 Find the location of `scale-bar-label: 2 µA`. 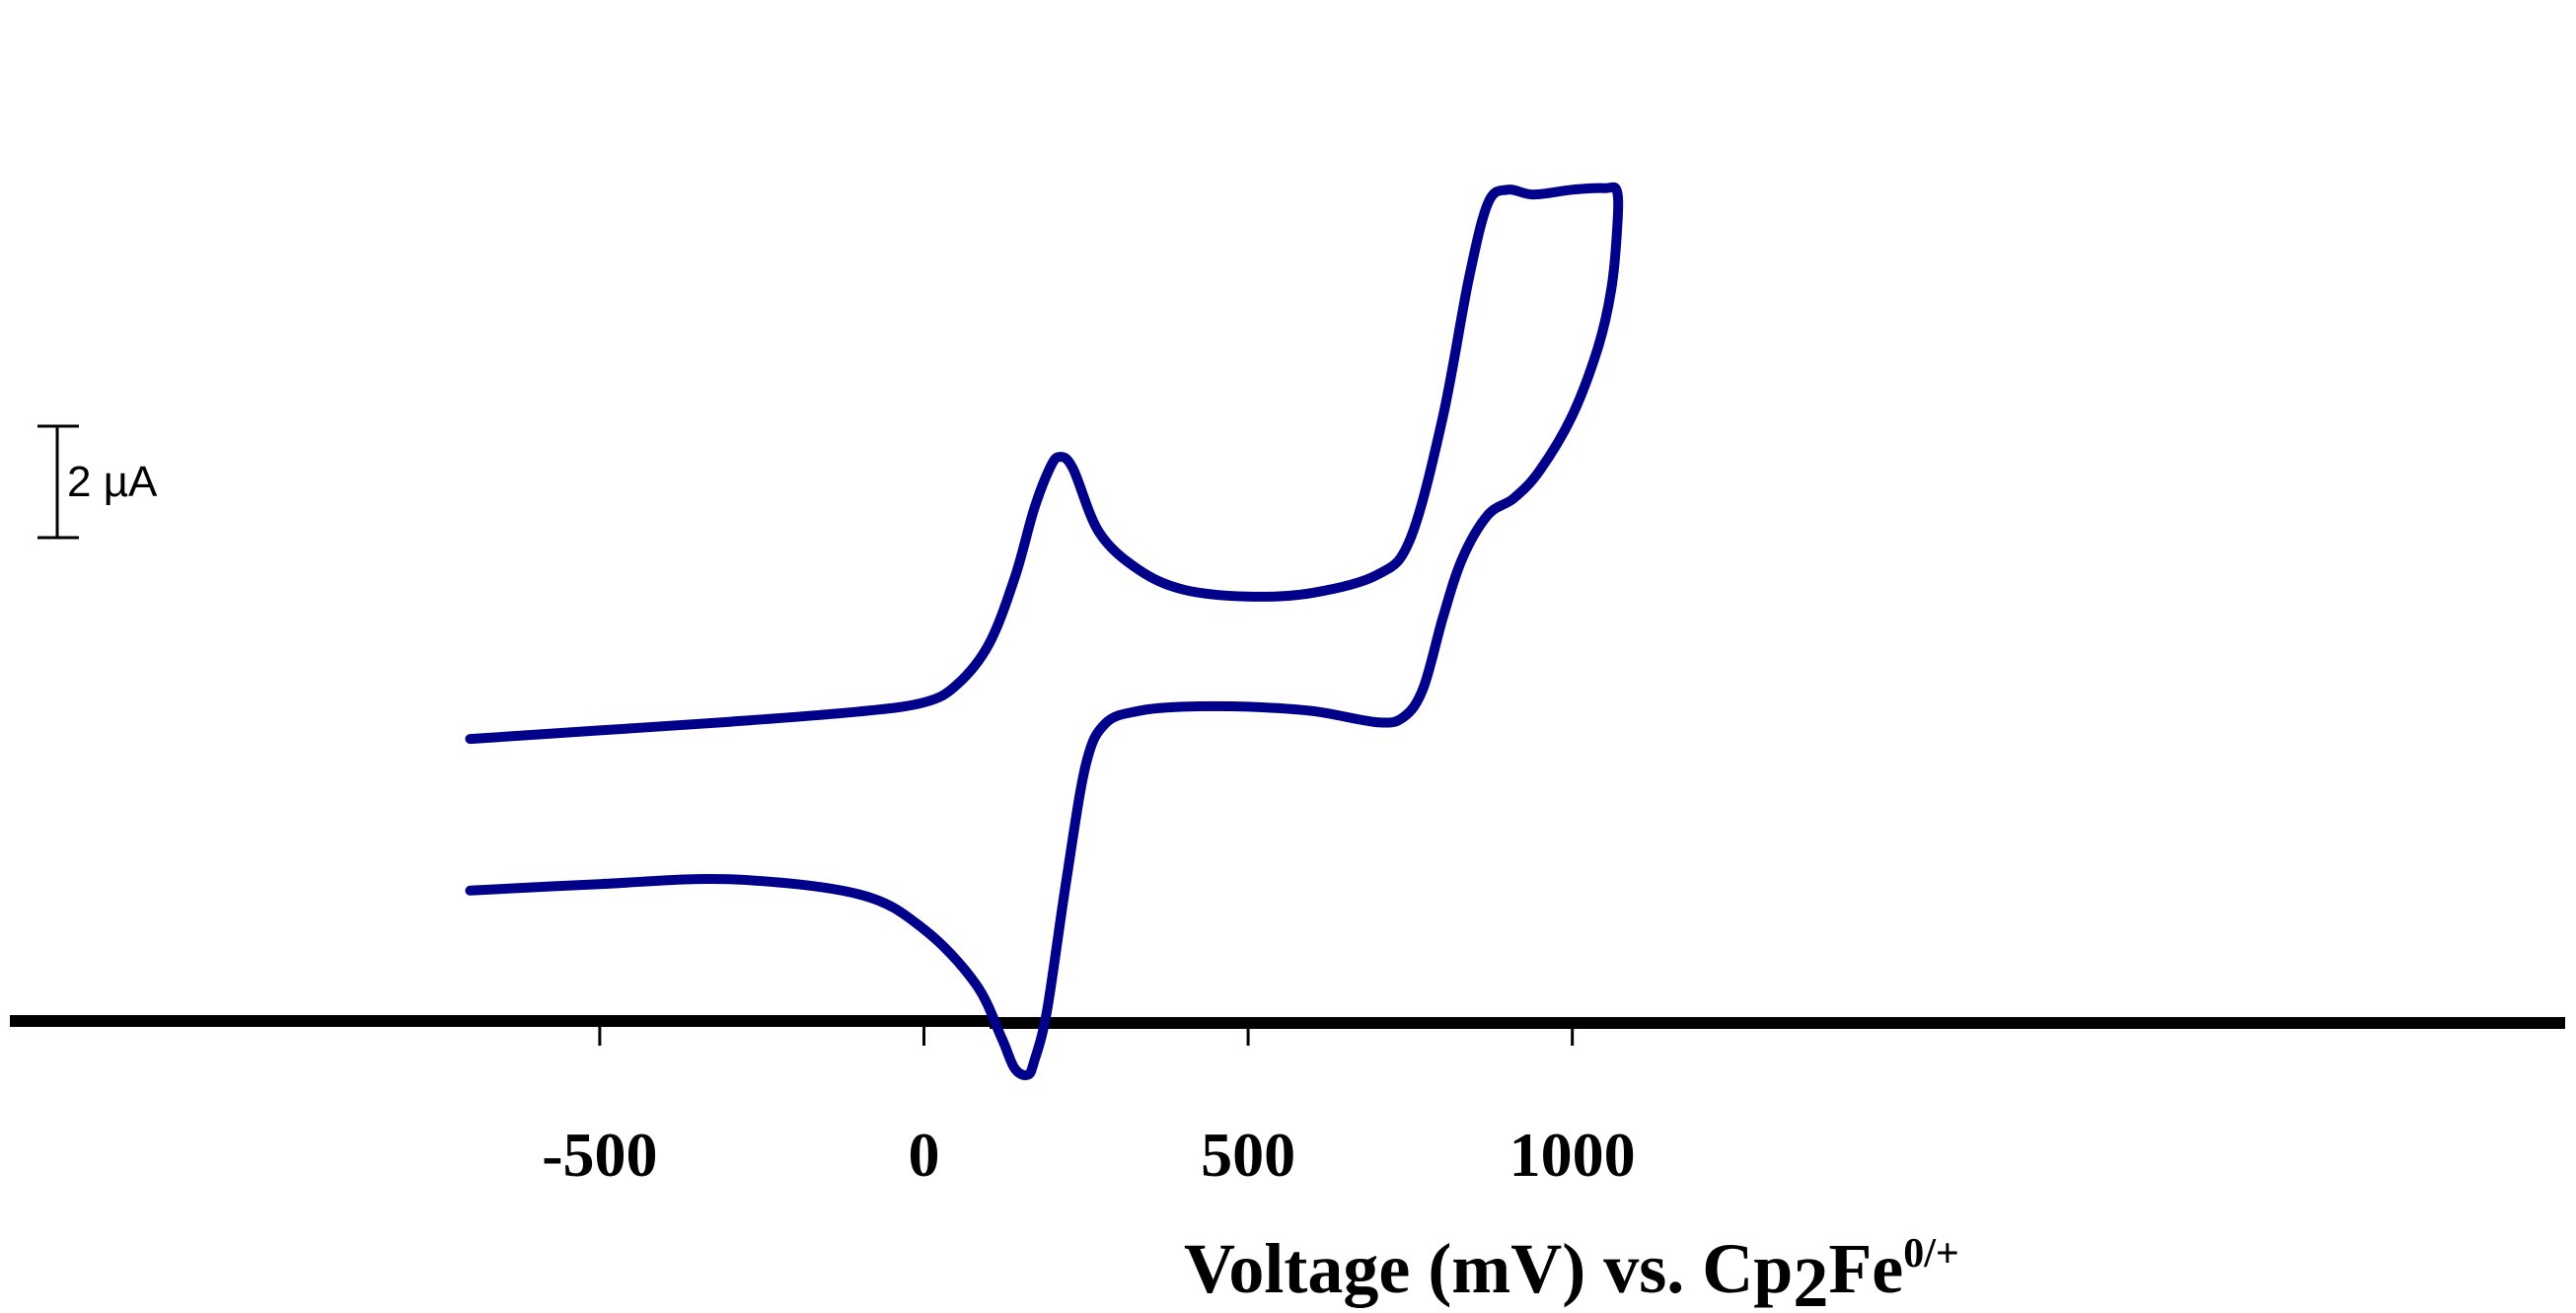

scale-bar-label: 2 µA is located at coordinates (112, 482).